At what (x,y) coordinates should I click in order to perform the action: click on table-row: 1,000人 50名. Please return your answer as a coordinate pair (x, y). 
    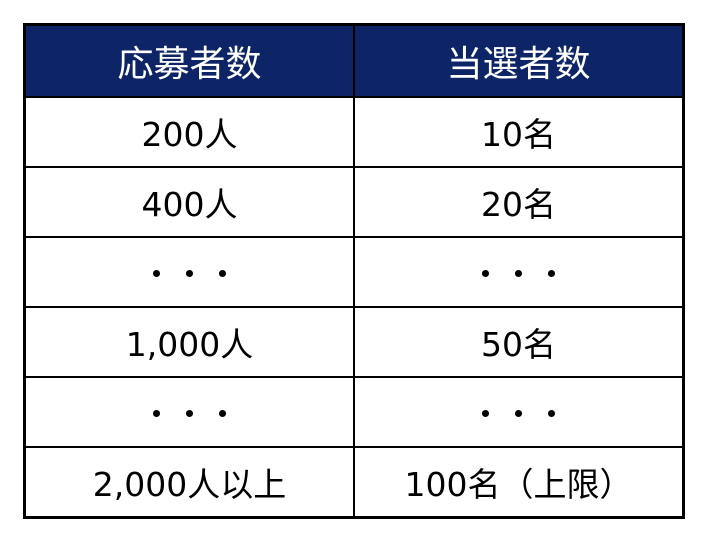
    Looking at the image, I should click on (354, 342).